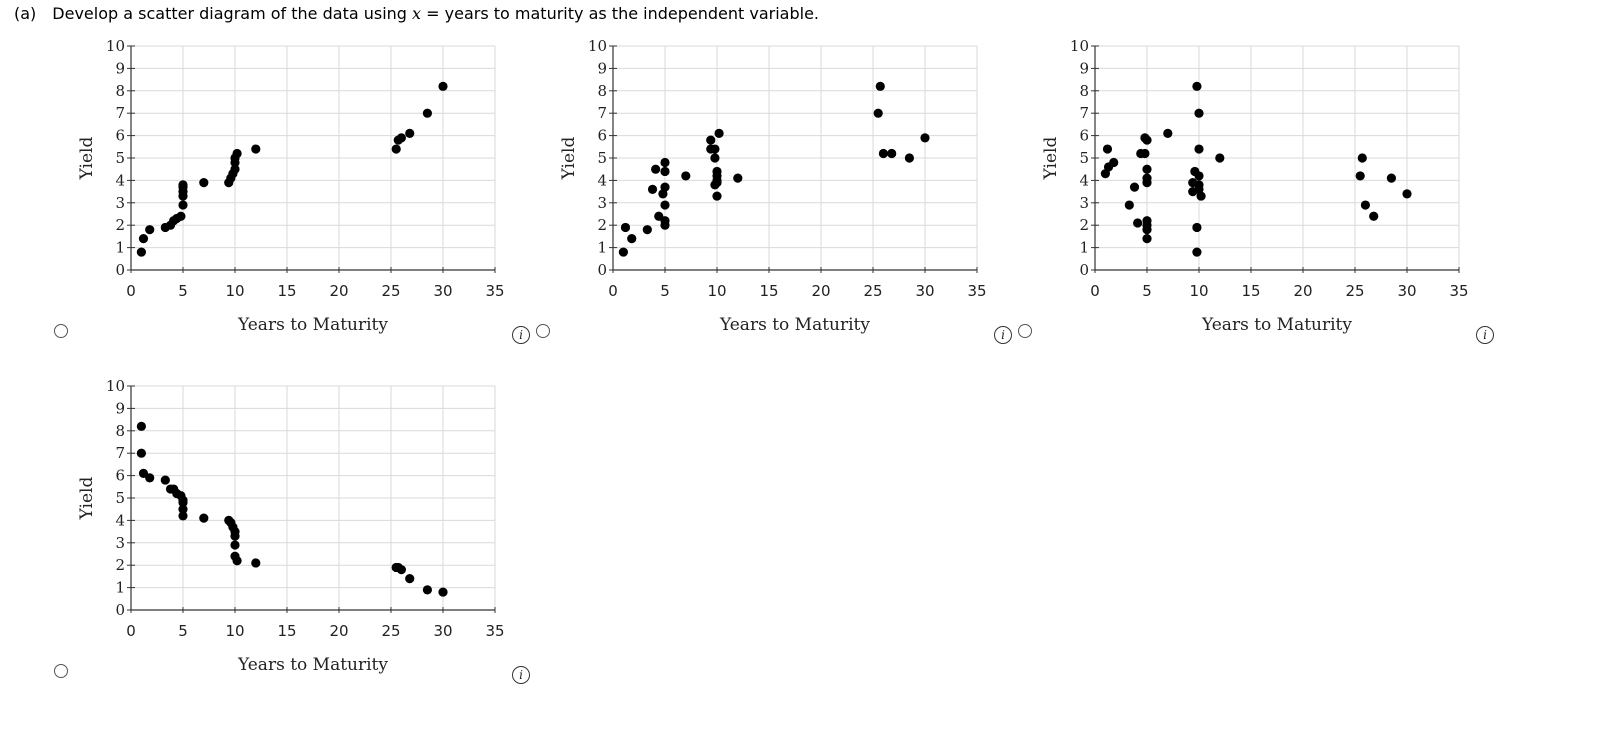 The height and width of the screenshot is (736, 1616). What do you see at coordinates (1003, 335) in the screenshot?
I see `info-icon-b: i` at bounding box center [1003, 335].